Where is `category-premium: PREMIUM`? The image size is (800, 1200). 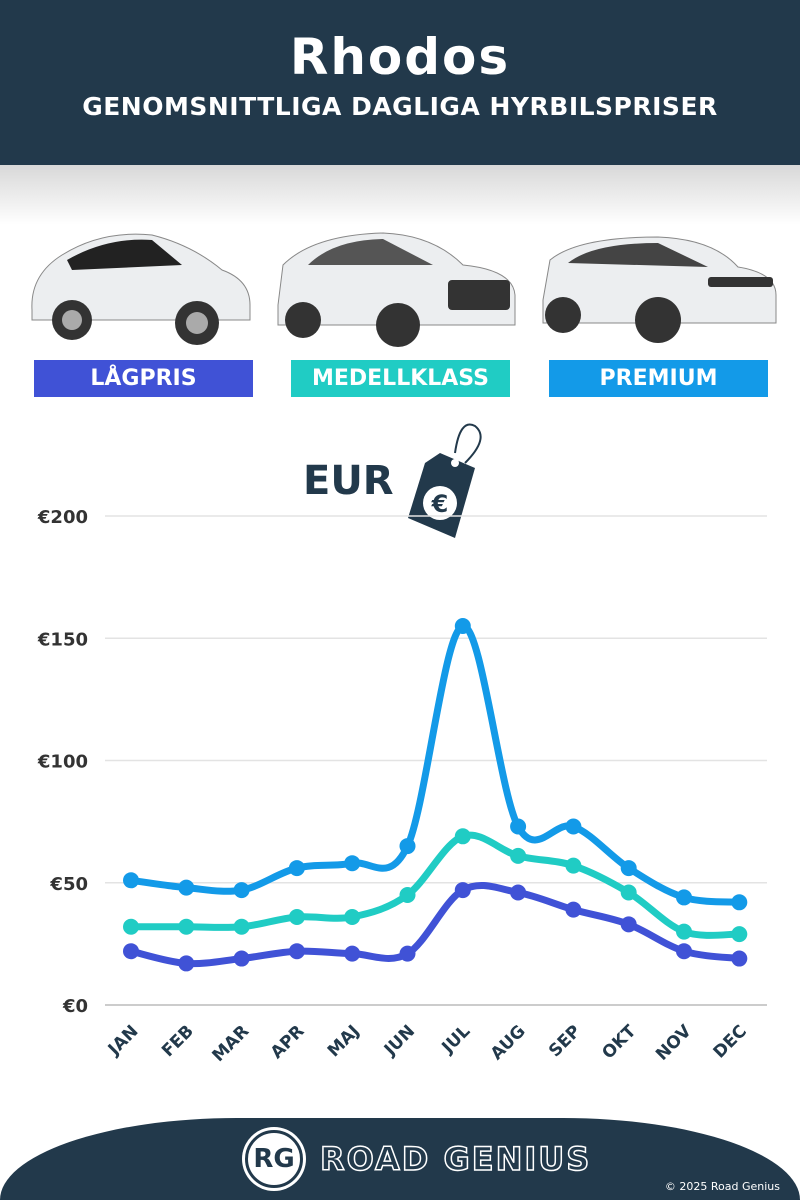 category-premium: PREMIUM is located at coordinates (658, 378).